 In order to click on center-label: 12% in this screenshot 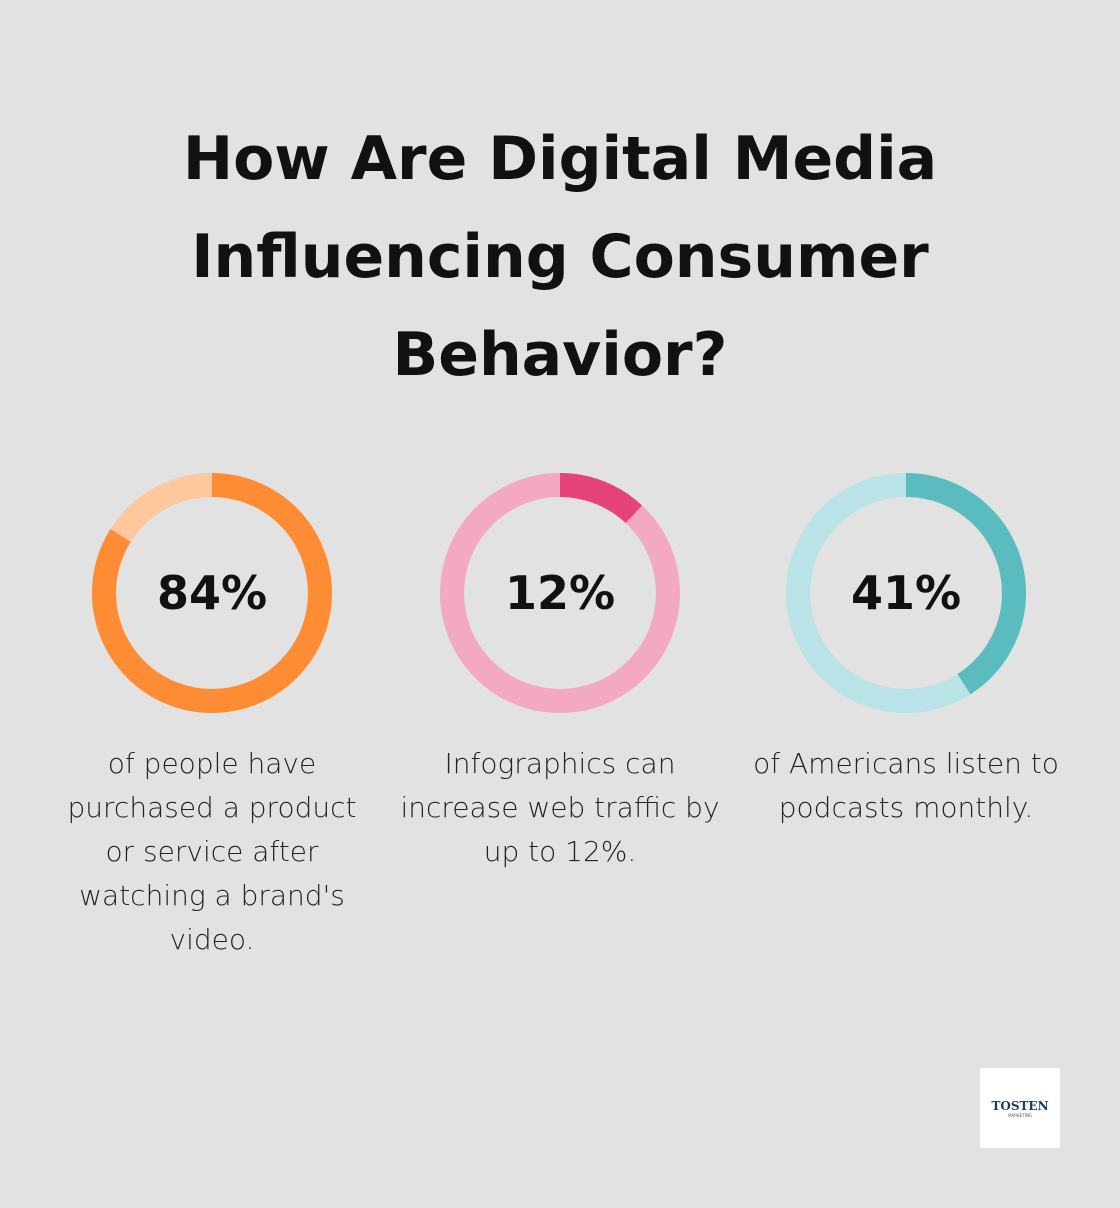, I will do `click(560, 593)`.